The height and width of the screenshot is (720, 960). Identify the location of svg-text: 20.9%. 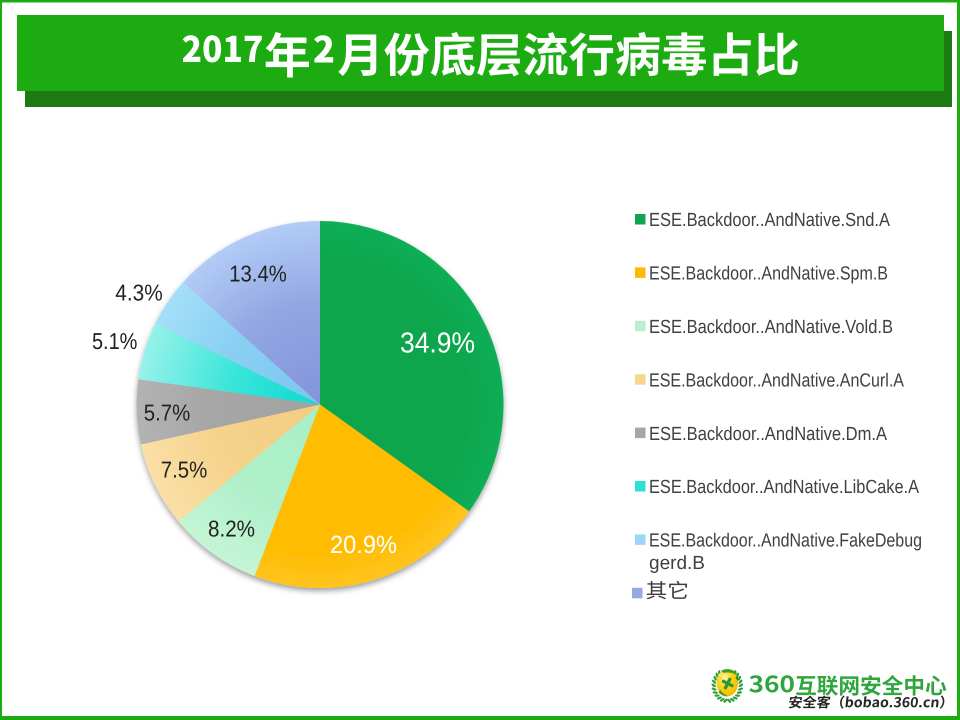
(363, 545).